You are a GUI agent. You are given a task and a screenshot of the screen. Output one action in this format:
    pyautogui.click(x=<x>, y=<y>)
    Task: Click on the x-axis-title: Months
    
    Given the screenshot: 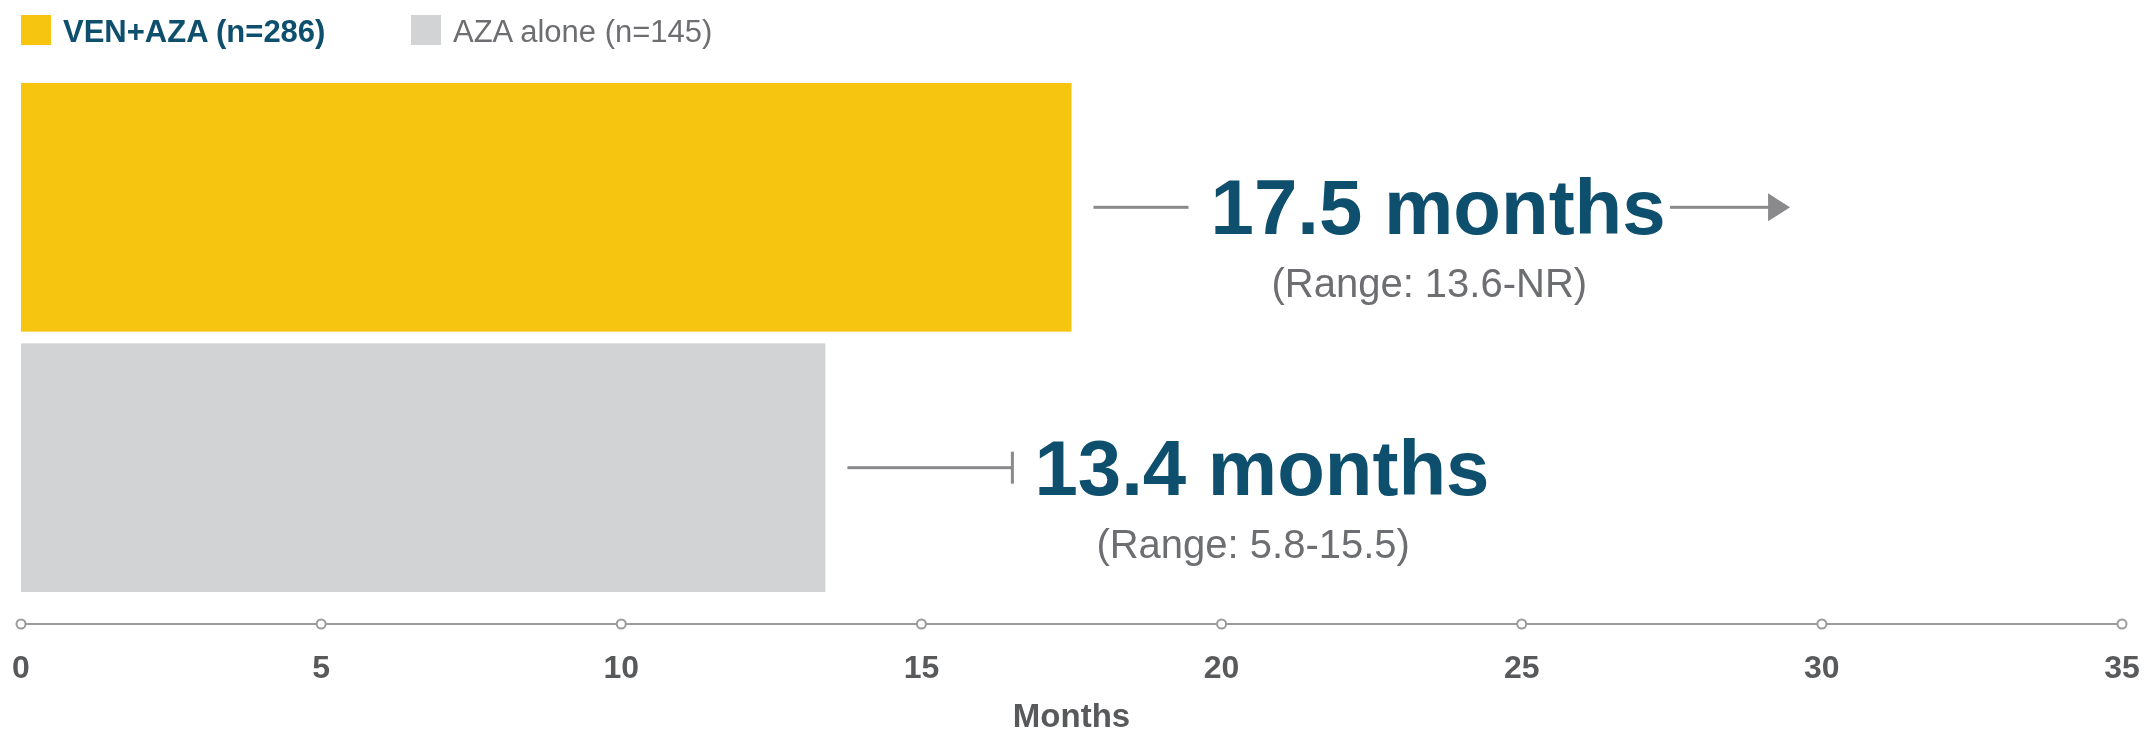 What is the action you would take?
    pyautogui.click(x=1071, y=715)
    